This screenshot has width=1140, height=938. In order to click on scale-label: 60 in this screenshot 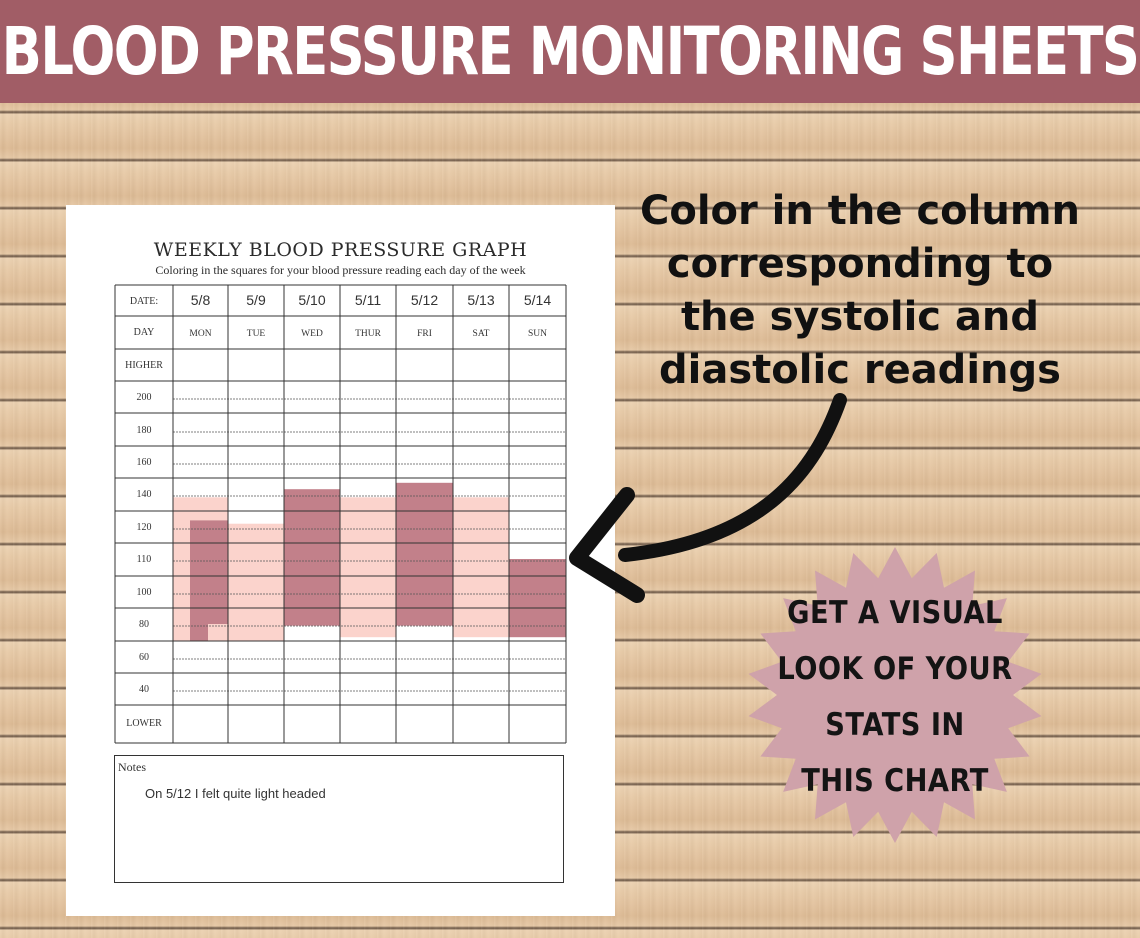, I will do `click(144, 657)`.